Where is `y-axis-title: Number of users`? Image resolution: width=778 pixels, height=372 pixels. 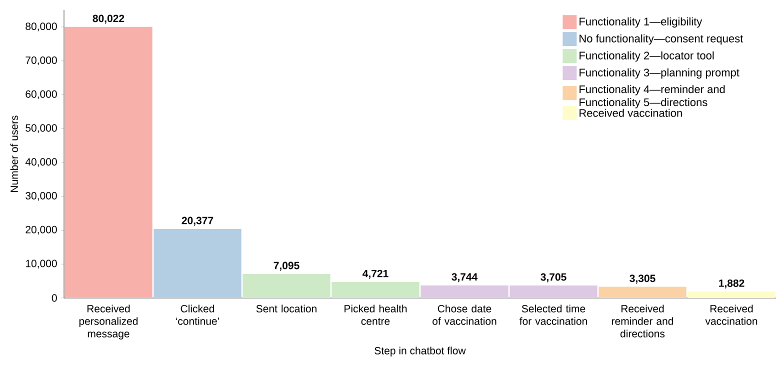 y-axis-title: Number of users is located at coordinates (14, 154).